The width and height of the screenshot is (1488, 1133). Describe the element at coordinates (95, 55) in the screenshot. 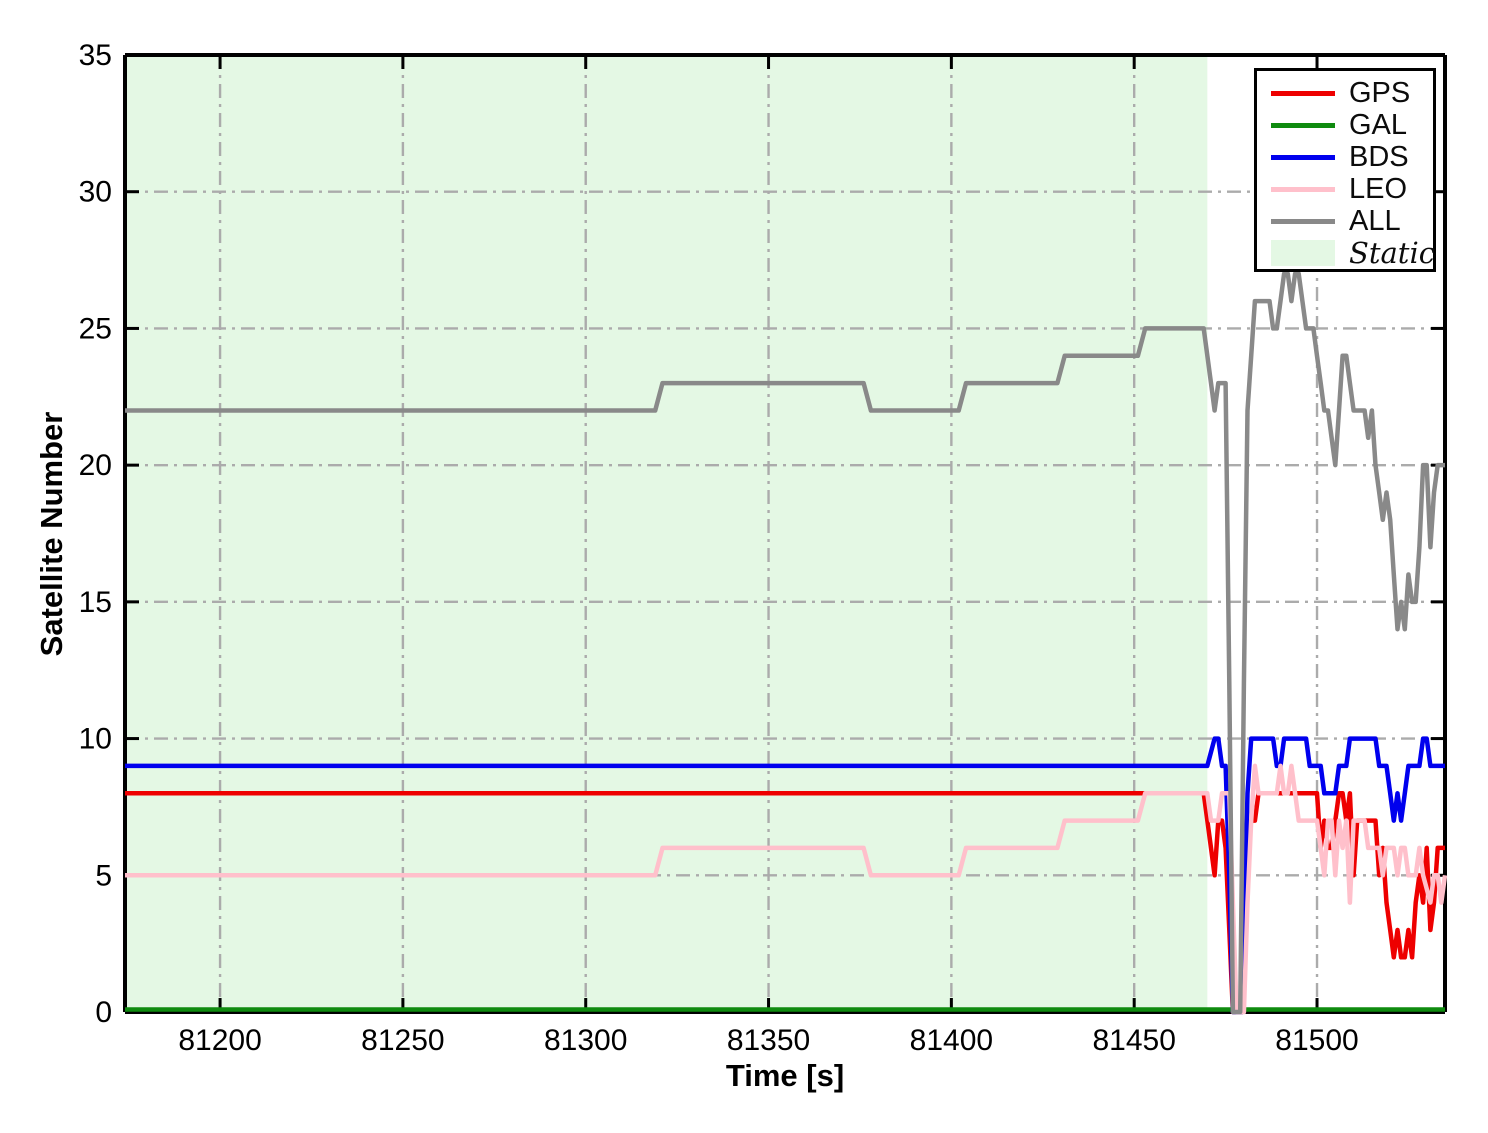

I see `y-tick-label: 35` at that location.